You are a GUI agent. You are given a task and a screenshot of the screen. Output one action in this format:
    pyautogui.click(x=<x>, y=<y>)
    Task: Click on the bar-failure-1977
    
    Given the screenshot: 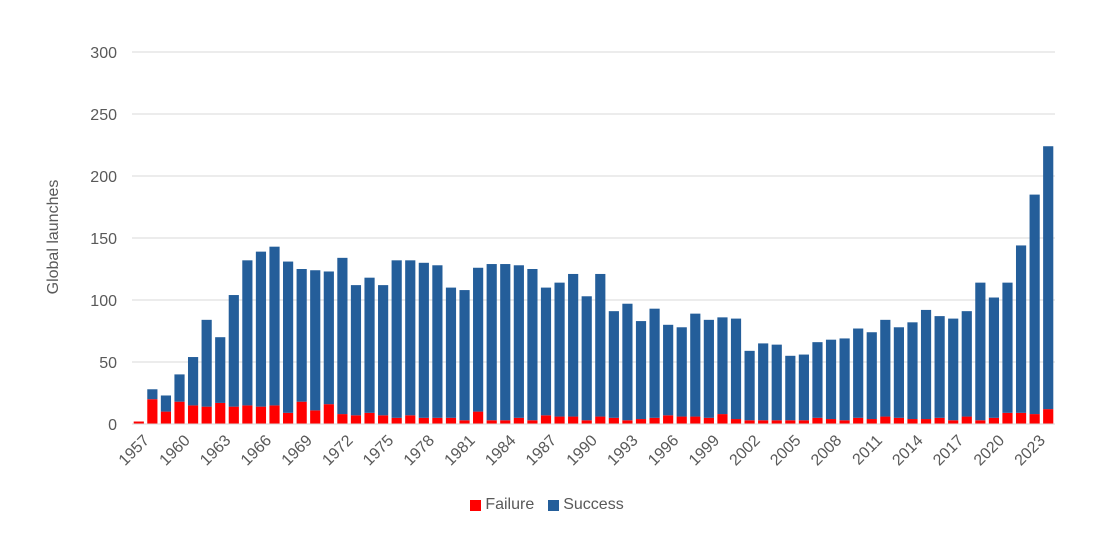 What is the action you would take?
    pyautogui.click(x=410, y=419)
    